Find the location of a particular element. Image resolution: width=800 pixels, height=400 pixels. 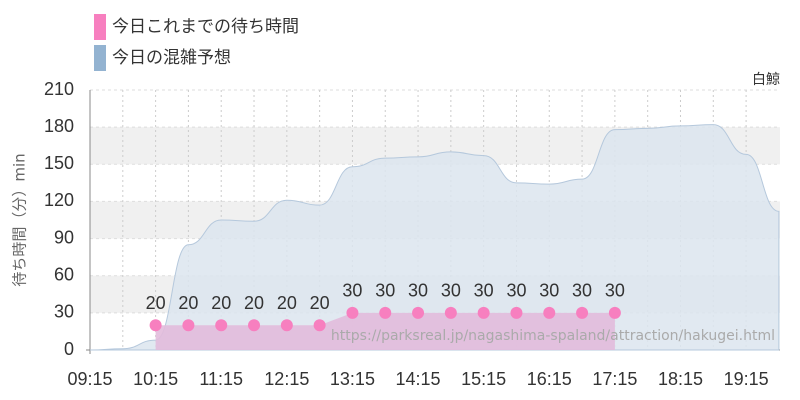

corner-label: 白鯨 is located at coordinates (766, 80).